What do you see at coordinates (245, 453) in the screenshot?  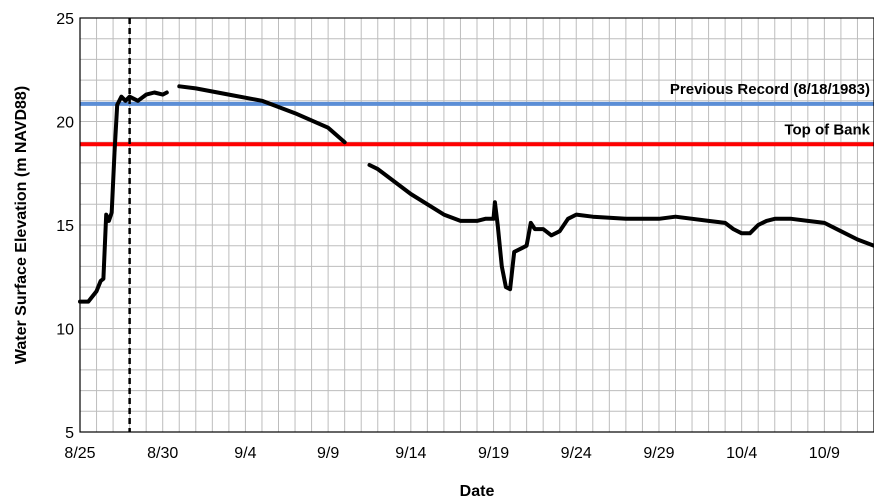 I see `x-tick-label: 9/4` at bounding box center [245, 453].